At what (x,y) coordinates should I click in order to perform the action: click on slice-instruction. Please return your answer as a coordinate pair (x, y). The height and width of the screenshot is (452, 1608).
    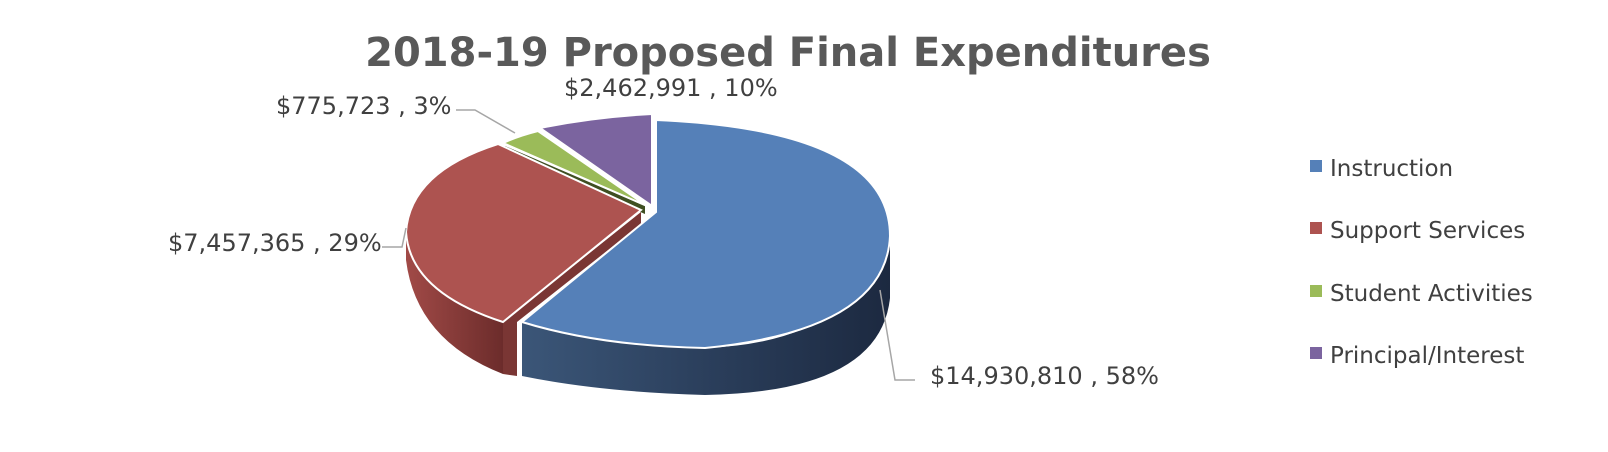
    Looking at the image, I should click on (705, 234).